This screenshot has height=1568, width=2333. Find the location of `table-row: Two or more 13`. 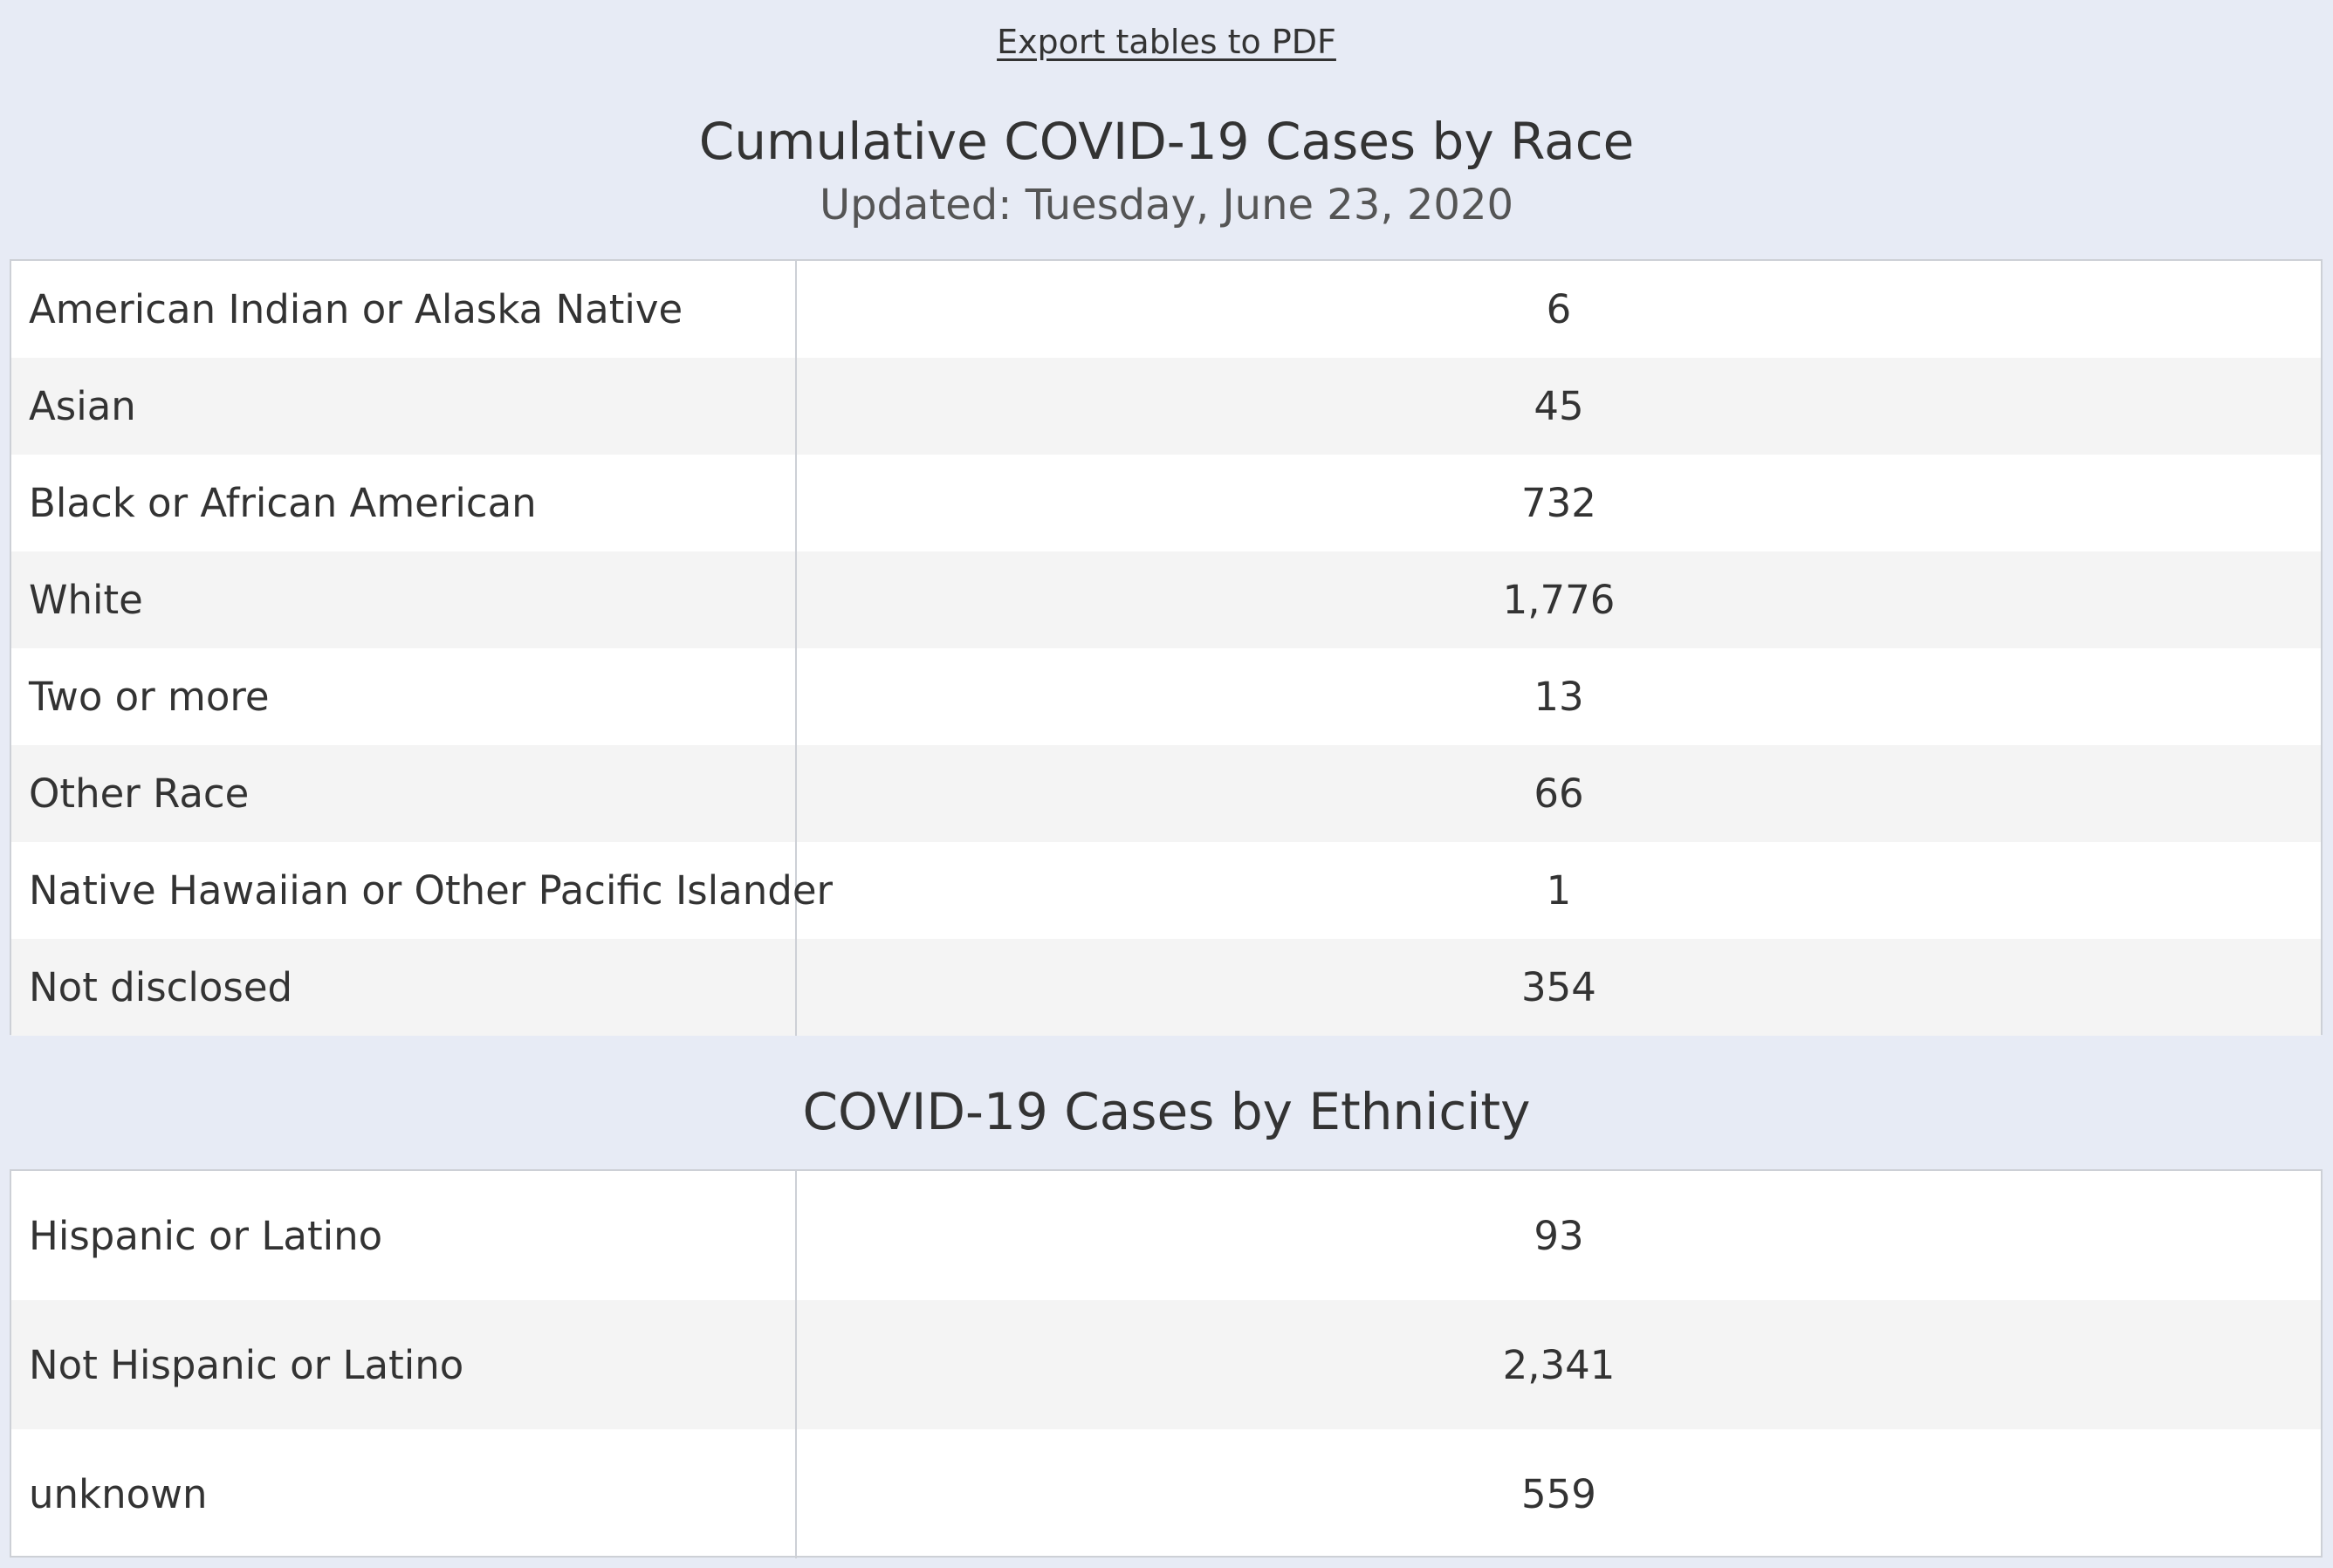

table-row: Two or more 13 is located at coordinates (1166, 697).